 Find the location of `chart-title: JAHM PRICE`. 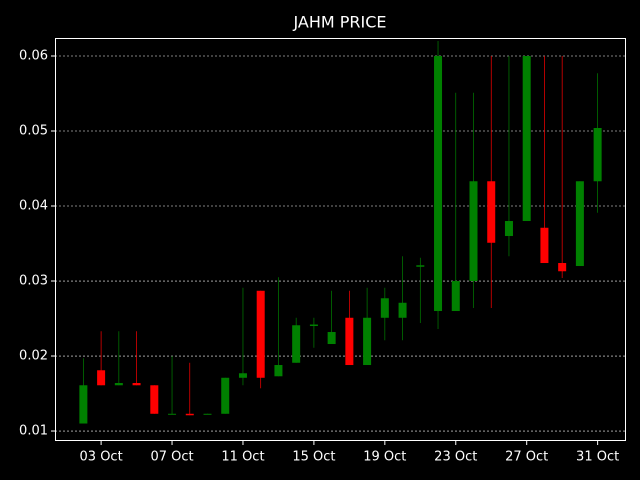

chart-title: JAHM PRICE is located at coordinates (339, 22).